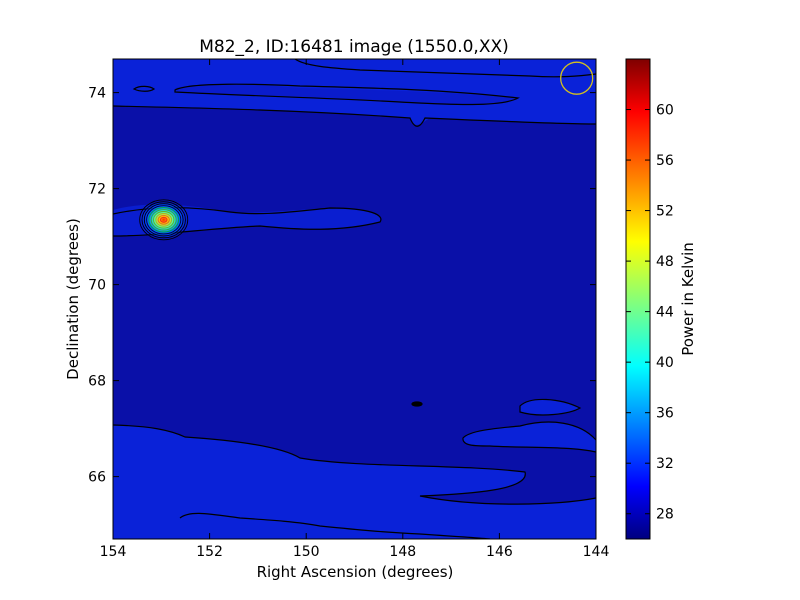 The height and width of the screenshot is (600, 800). Describe the element at coordinates (499, 552) in the screenshot. I see `x-tick-label: 146` at that location.